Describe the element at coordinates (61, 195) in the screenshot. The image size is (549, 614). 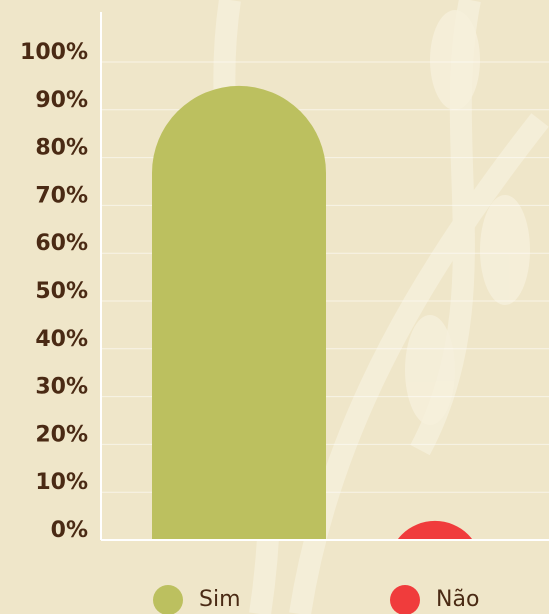
I see `y-tick-label: 70%` at that location.